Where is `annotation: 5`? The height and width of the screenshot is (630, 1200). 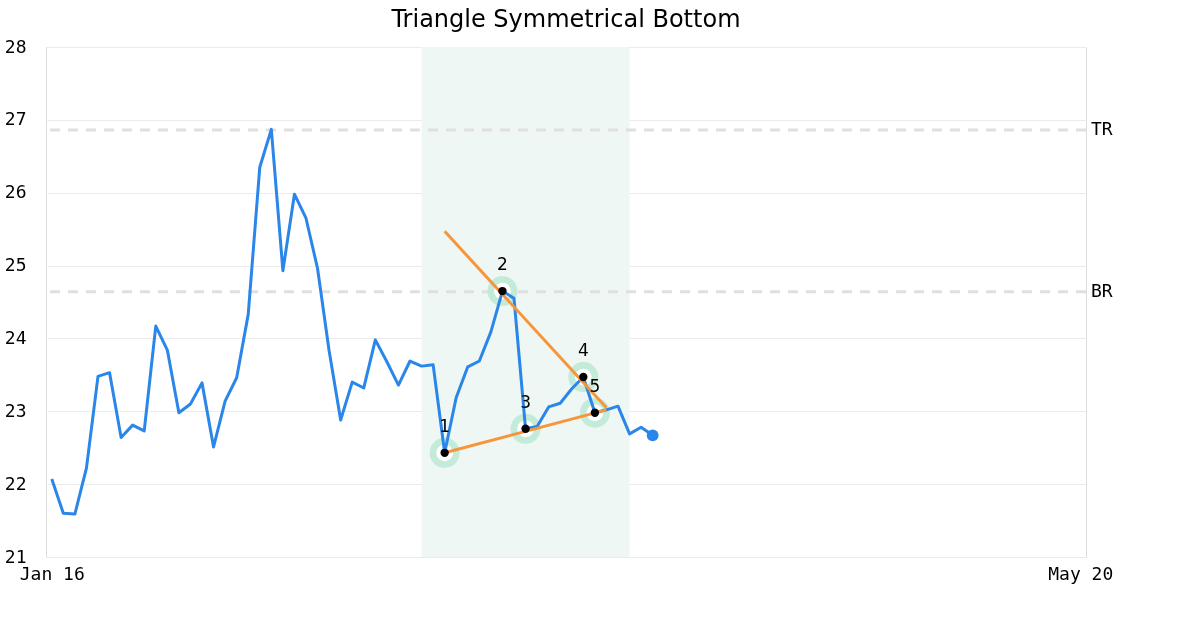 annotation: 5 is located at coordinates (595, 385).